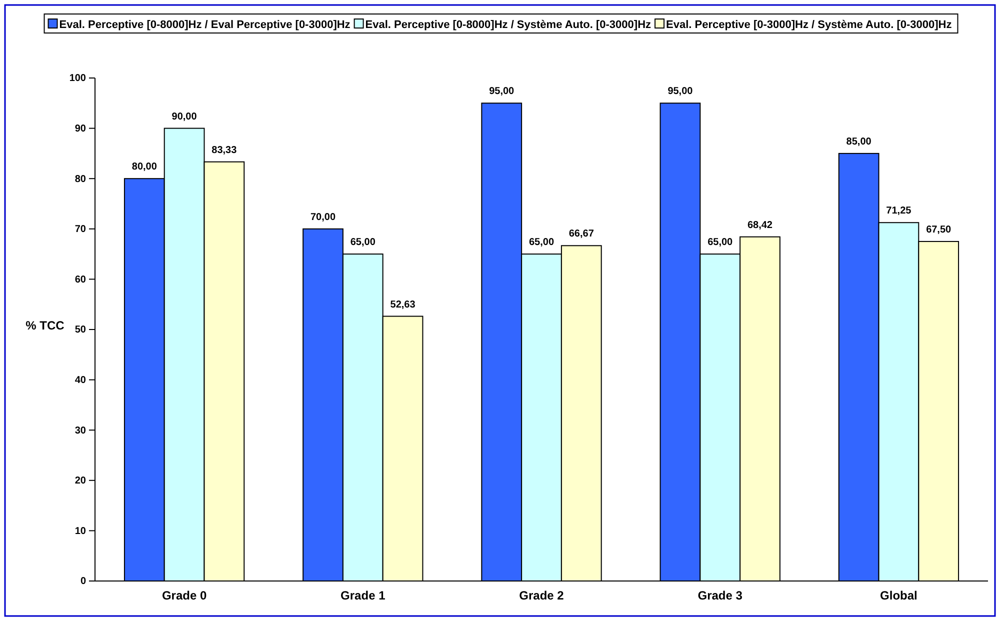 The image size is (1000, 621). What do you see at coordinates (403, 304) in the screenshot?
I see `data-label: 52,63` at bounding box center [403, 304].